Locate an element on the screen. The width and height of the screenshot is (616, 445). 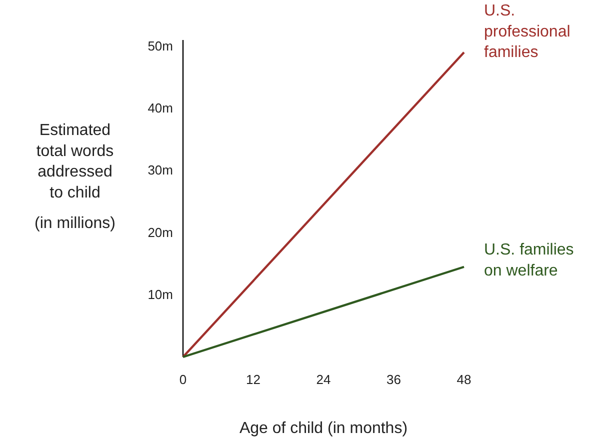
y-tick-label: 50m is located at coordinates (160, 46).